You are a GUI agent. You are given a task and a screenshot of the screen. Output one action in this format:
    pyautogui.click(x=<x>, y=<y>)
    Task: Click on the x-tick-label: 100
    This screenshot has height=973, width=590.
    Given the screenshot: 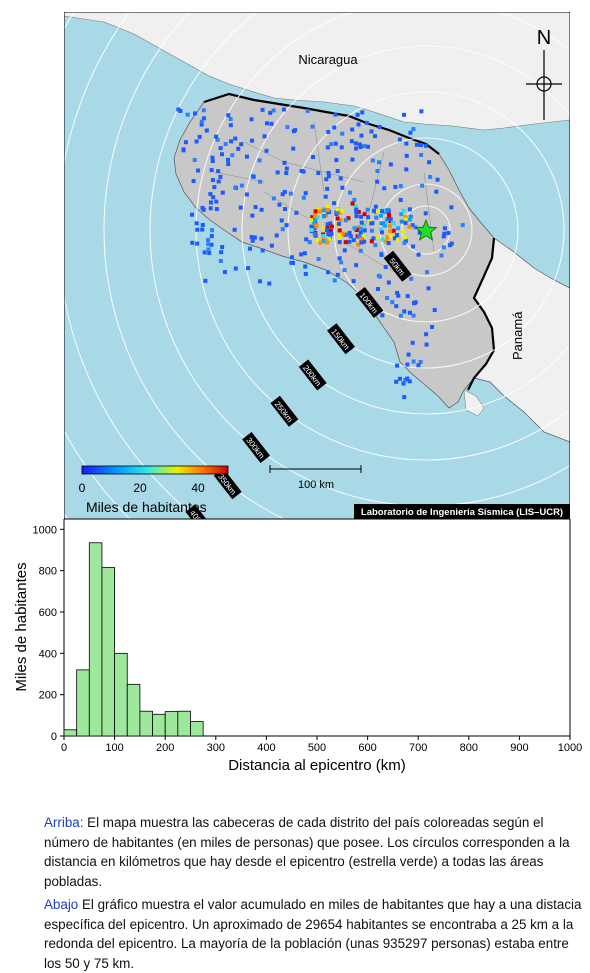 What is the action you would take?
    pyautogui.click(x=114, y=748)
    